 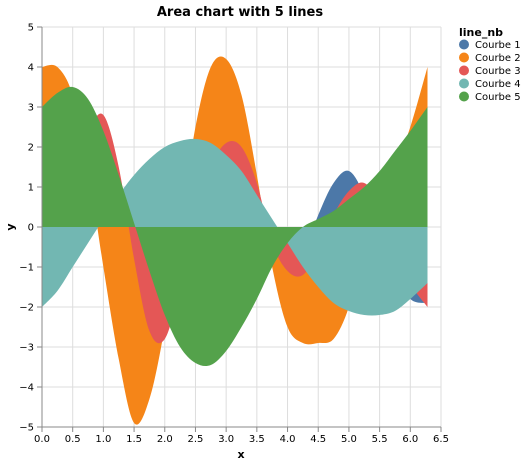 I want to click on legend-label: Courbe 2, so click(x=498, y=58).